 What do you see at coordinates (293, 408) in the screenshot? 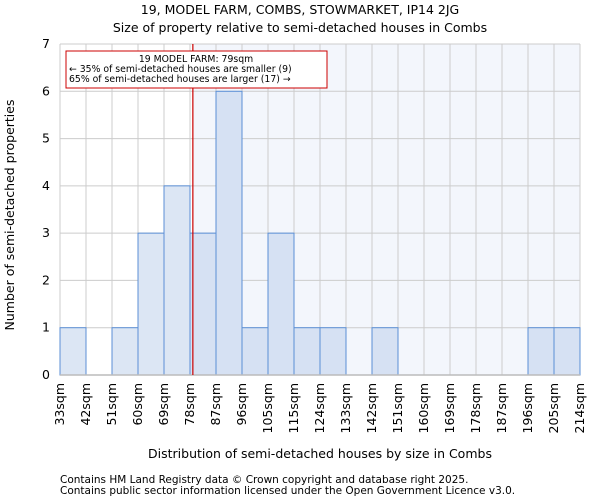
I see `x-tick-label: 115sqm` at bounding box center [293, 408].